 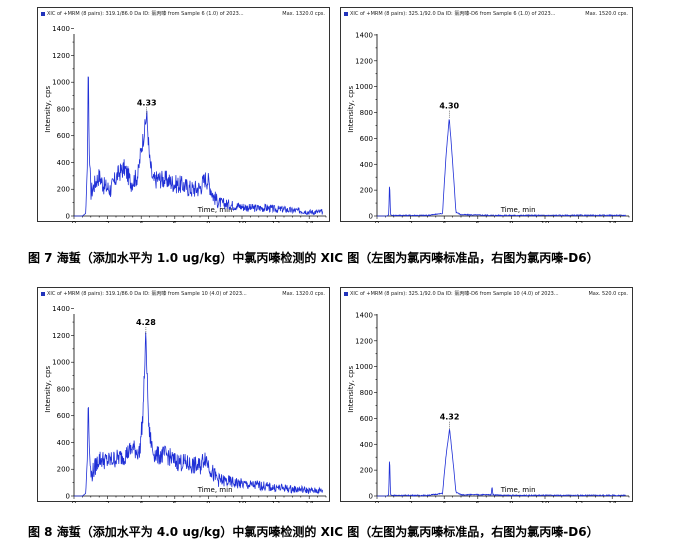 What do you see at coordinates (449, 106) in the screenshot?
I see `peak-label: 4.30` at bounding box center [449, 106].